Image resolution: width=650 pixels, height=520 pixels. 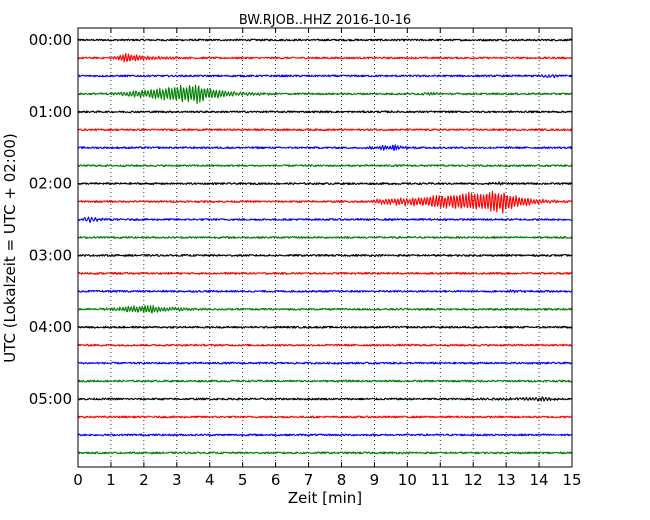 I want to click on x-tick-label: 10, so click(x=407, y=480).